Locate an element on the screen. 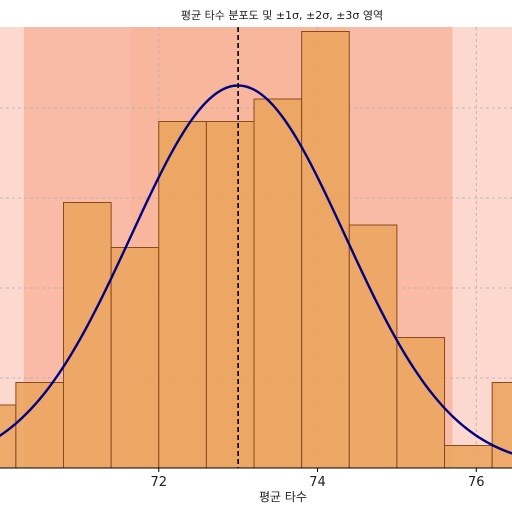  x-axis-label: 평균 타수 is located at coordinates (283, 497).